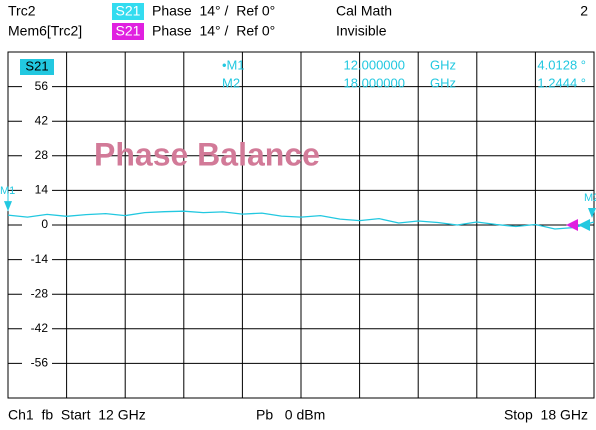 The image size is (596, 430). Describe the element at coordinates (42, 190) in the screenshot. I see `y-tick-label: 14` at that location.